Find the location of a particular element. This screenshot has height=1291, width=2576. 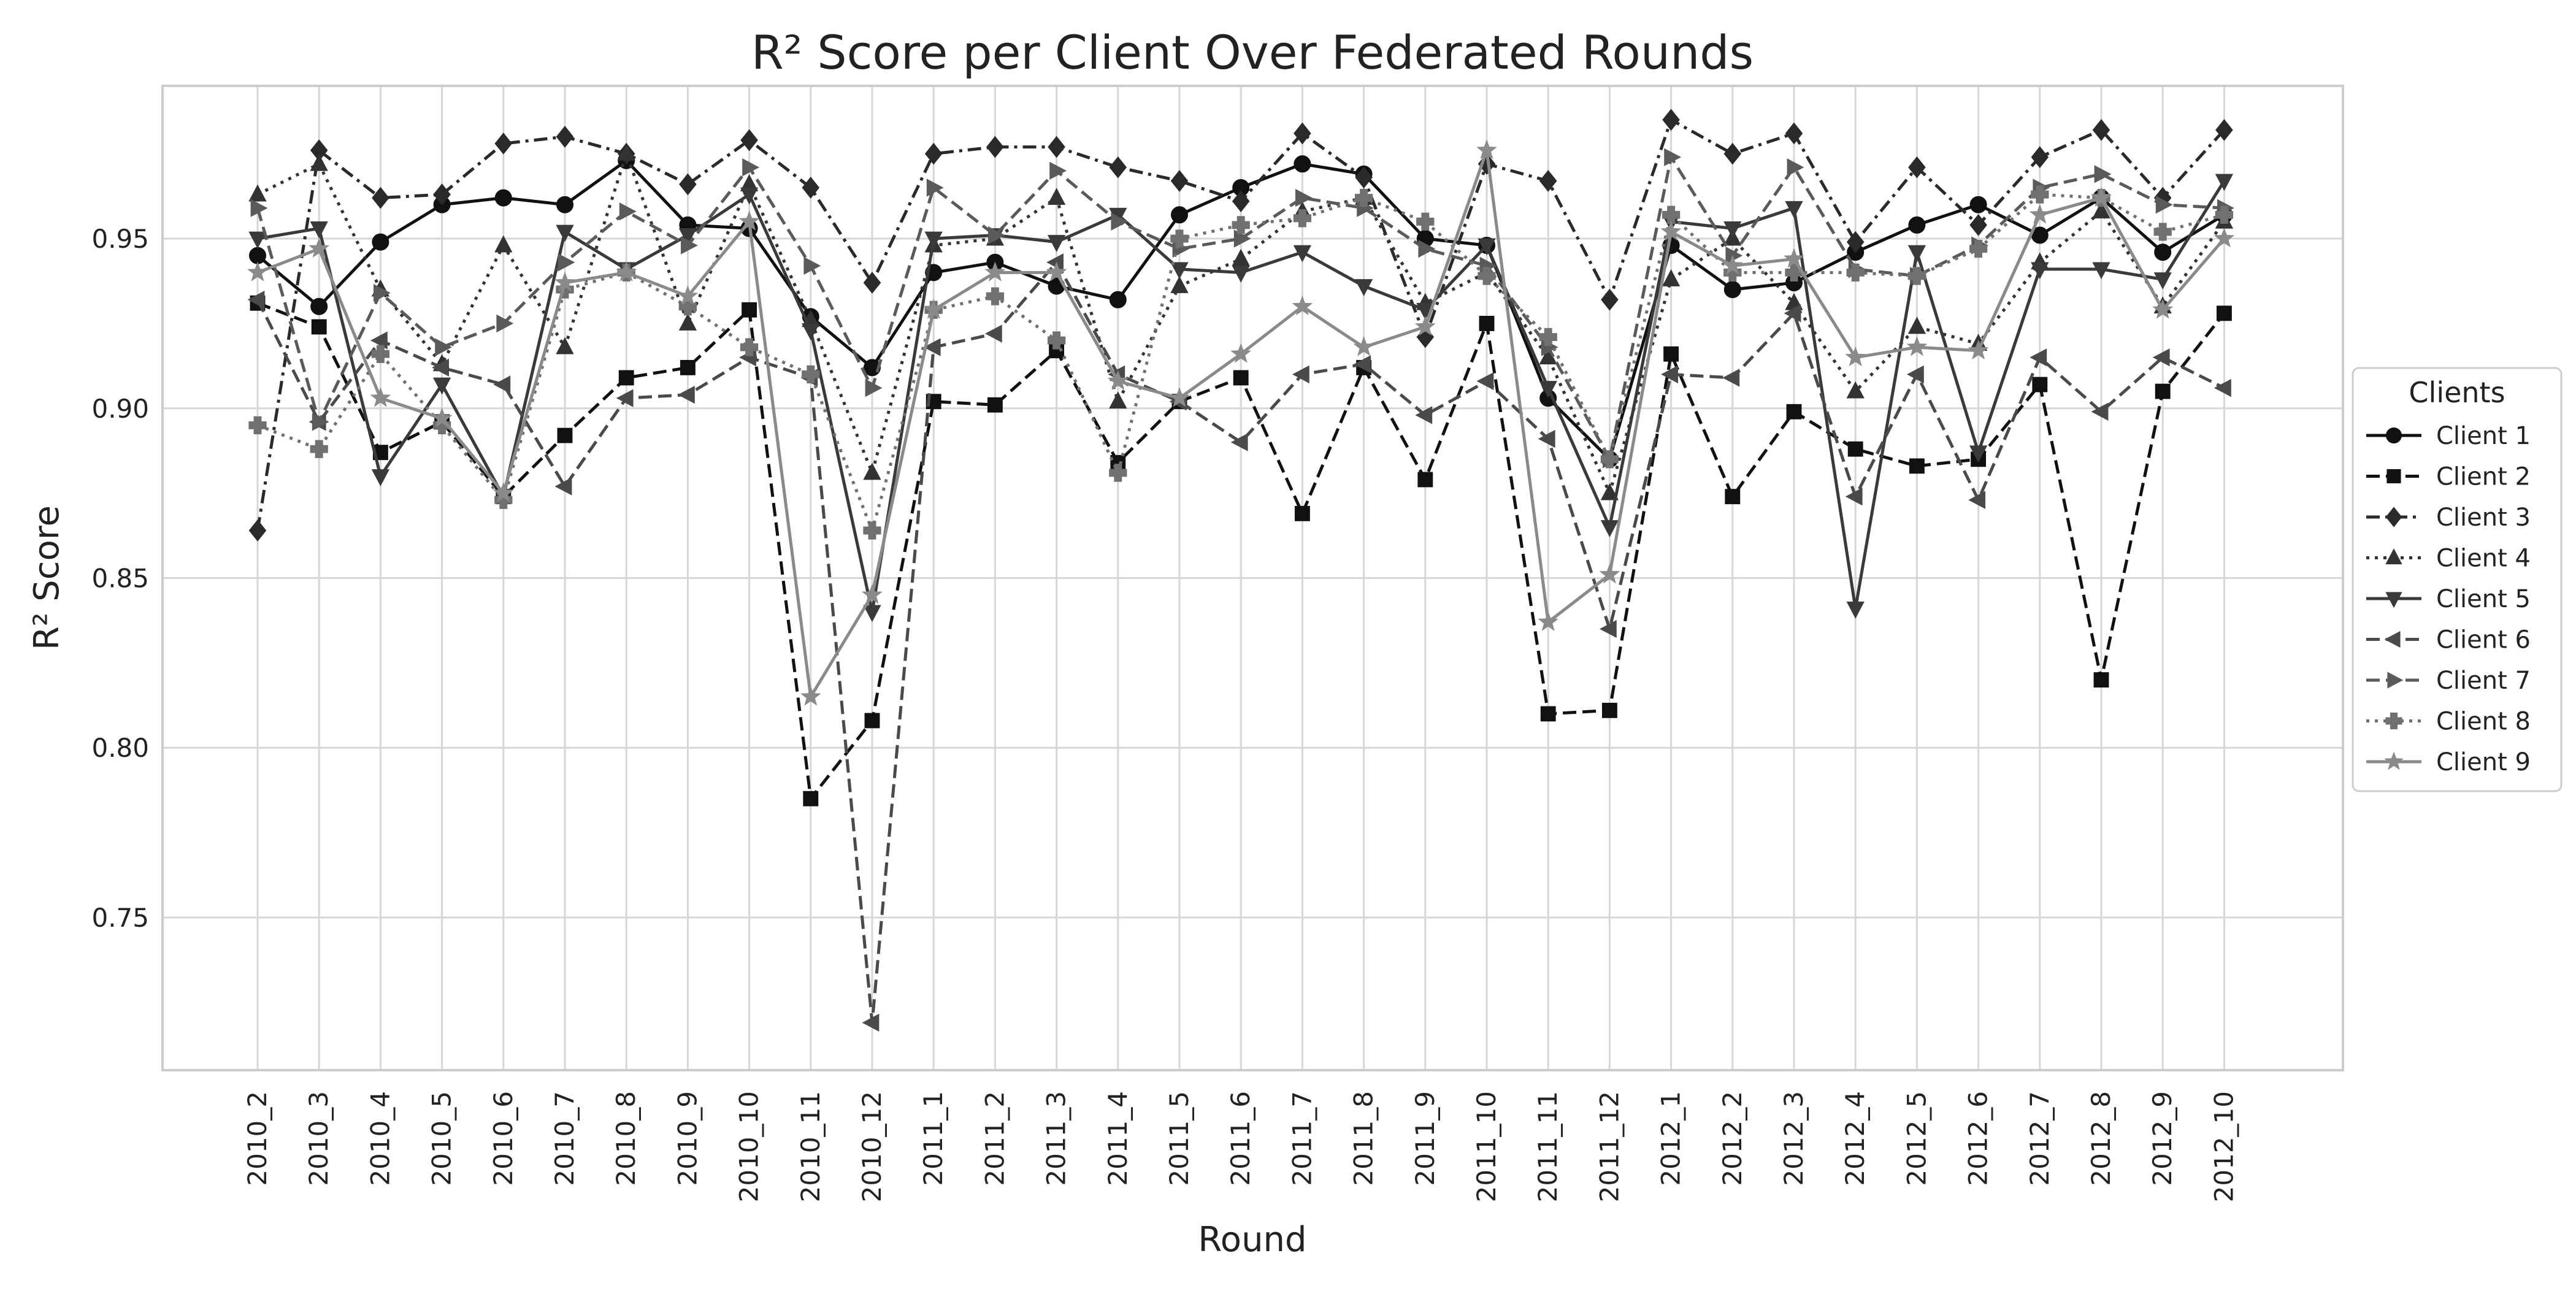

legend-label: Client 3 is located at coordinates (2483, 518).